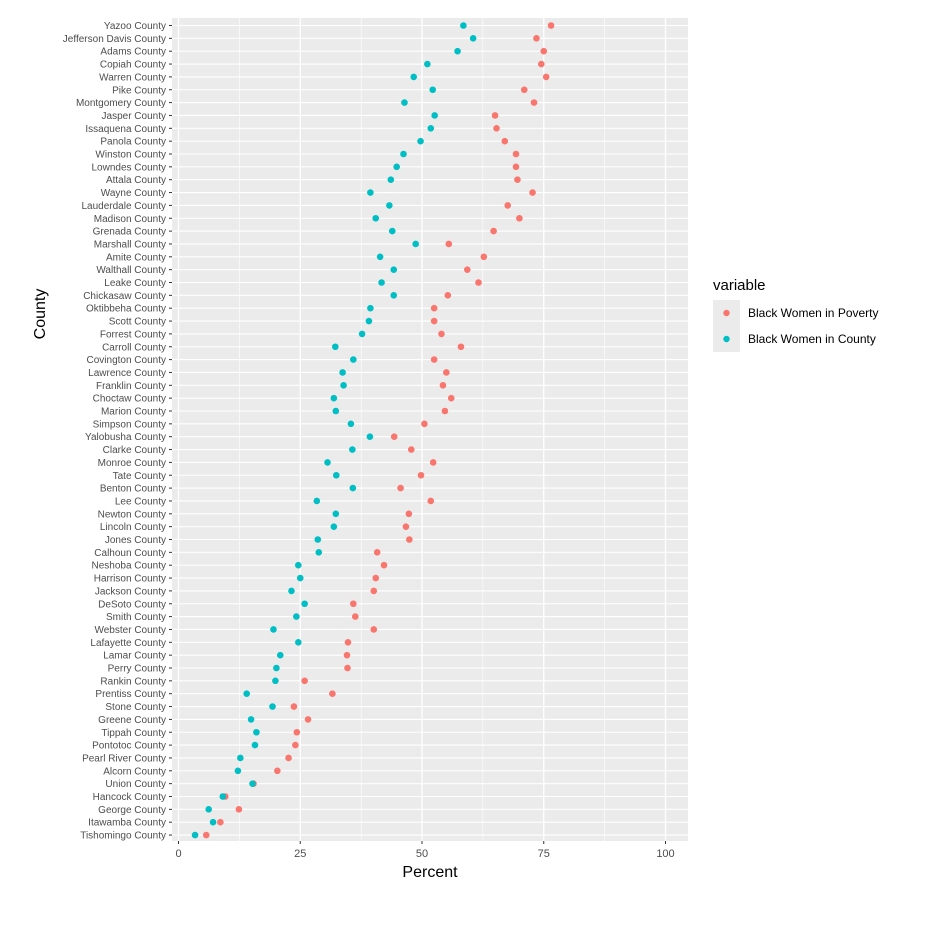 The height and width of the screenshot is (950, 942). I want to click on y-tick-label: Forrest County, so click(133, 334).